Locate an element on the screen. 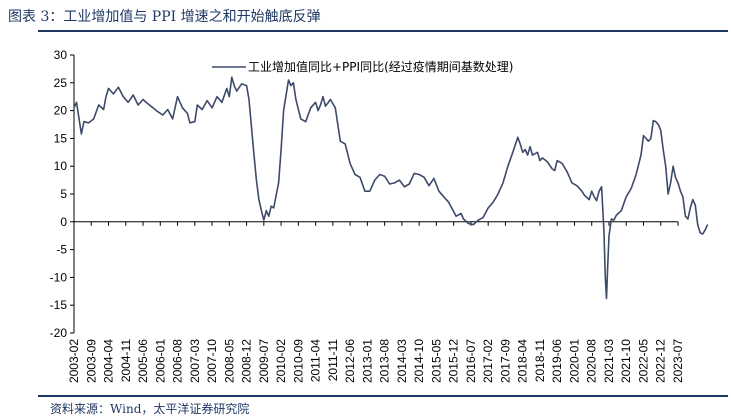 This screenshot has height=419, width=731. y-tick-label: 0 is located at coordinates (63, 222).